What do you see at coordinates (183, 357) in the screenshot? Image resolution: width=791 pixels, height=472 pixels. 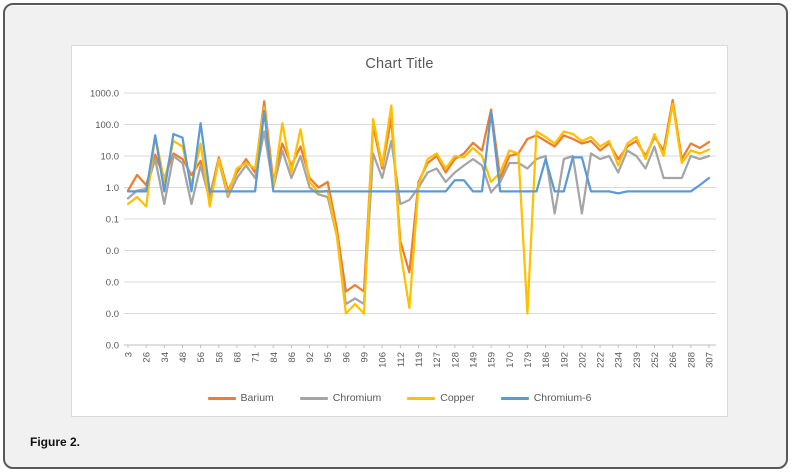 I see `x-tick-label: 48` at bounding box center [183, 357].